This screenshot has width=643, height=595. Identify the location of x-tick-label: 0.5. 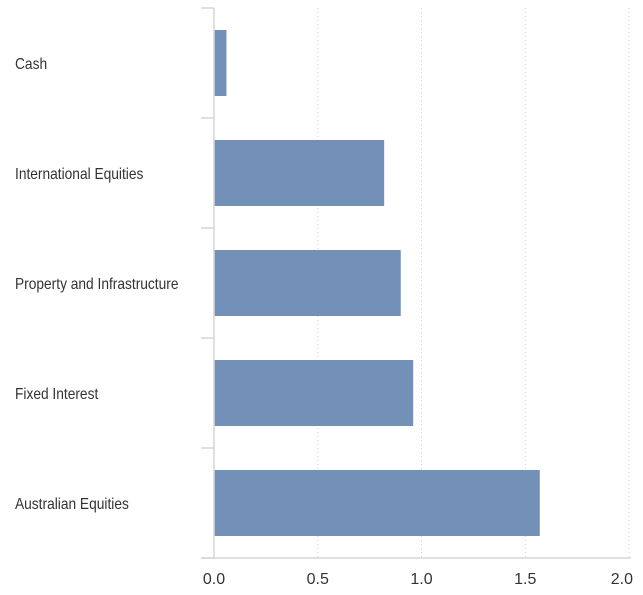
(318, 579).